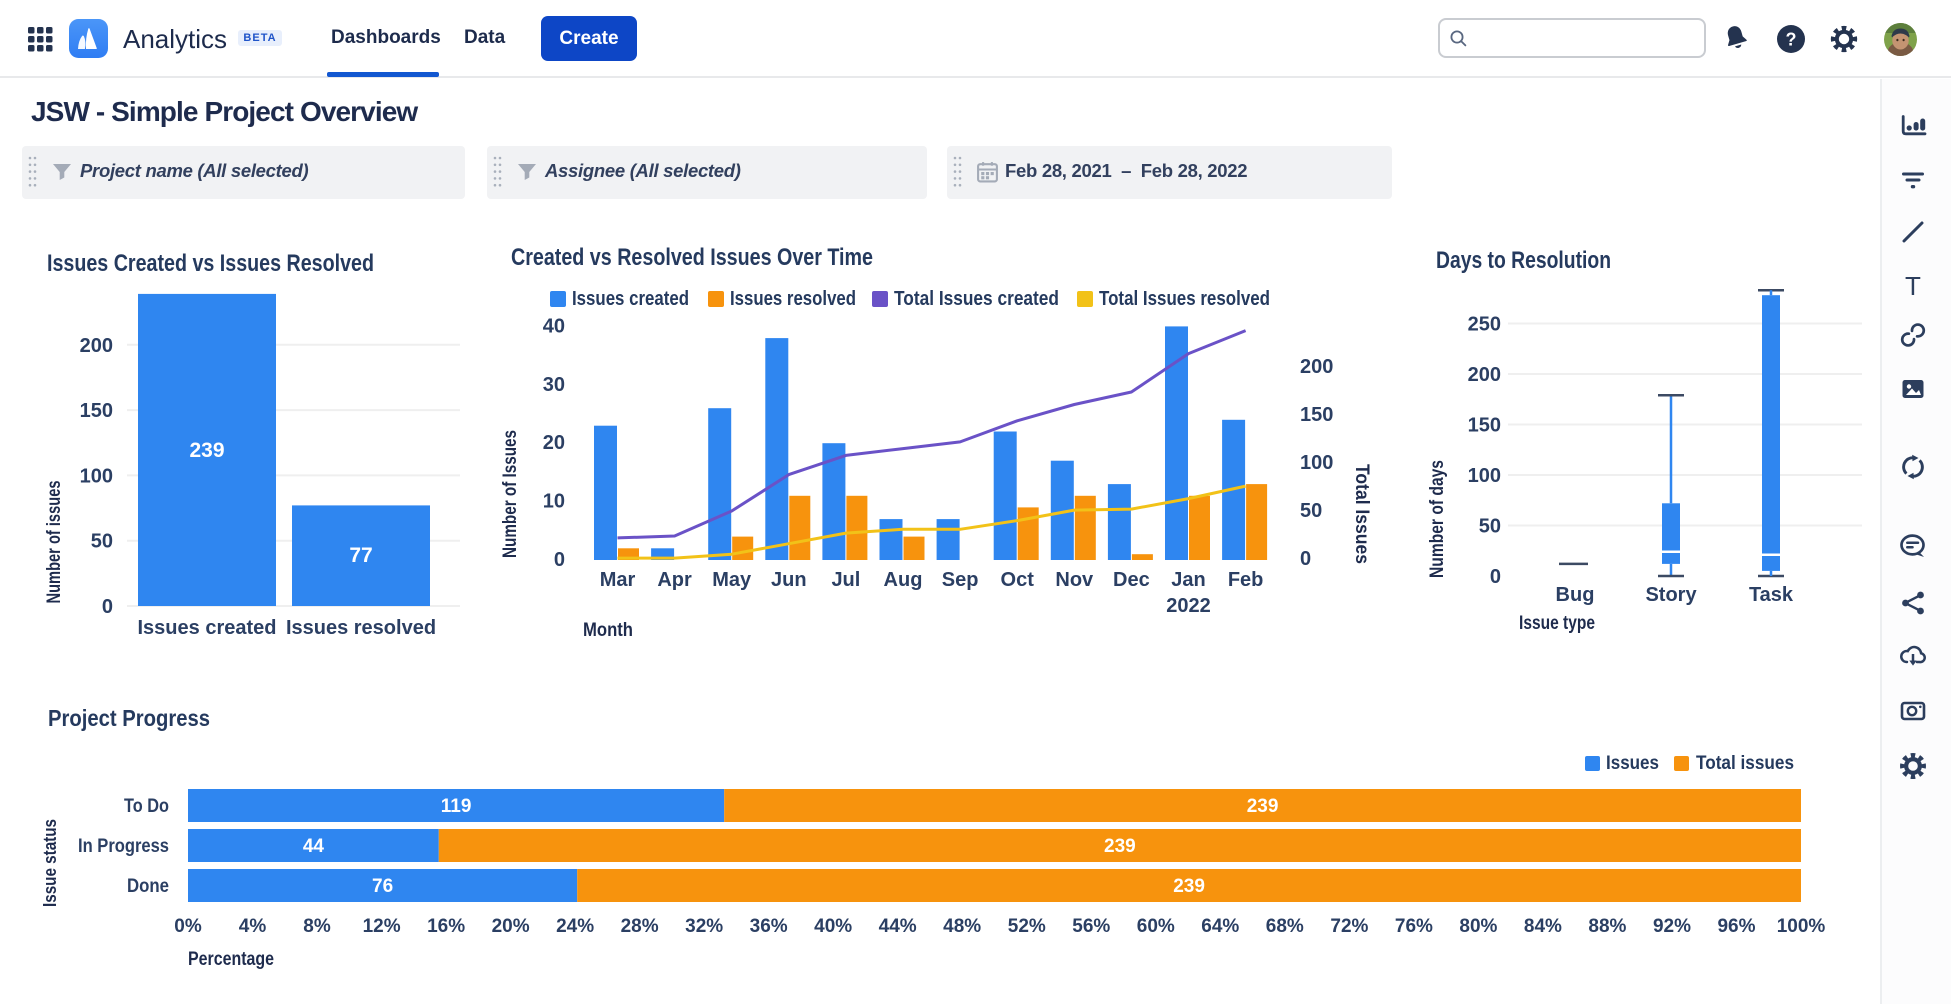 This screenshot has width=1951, height=1004. Describe the element at coordinates (1632, 763) in the screenshot. I see `svg-text: Issues` at that location.